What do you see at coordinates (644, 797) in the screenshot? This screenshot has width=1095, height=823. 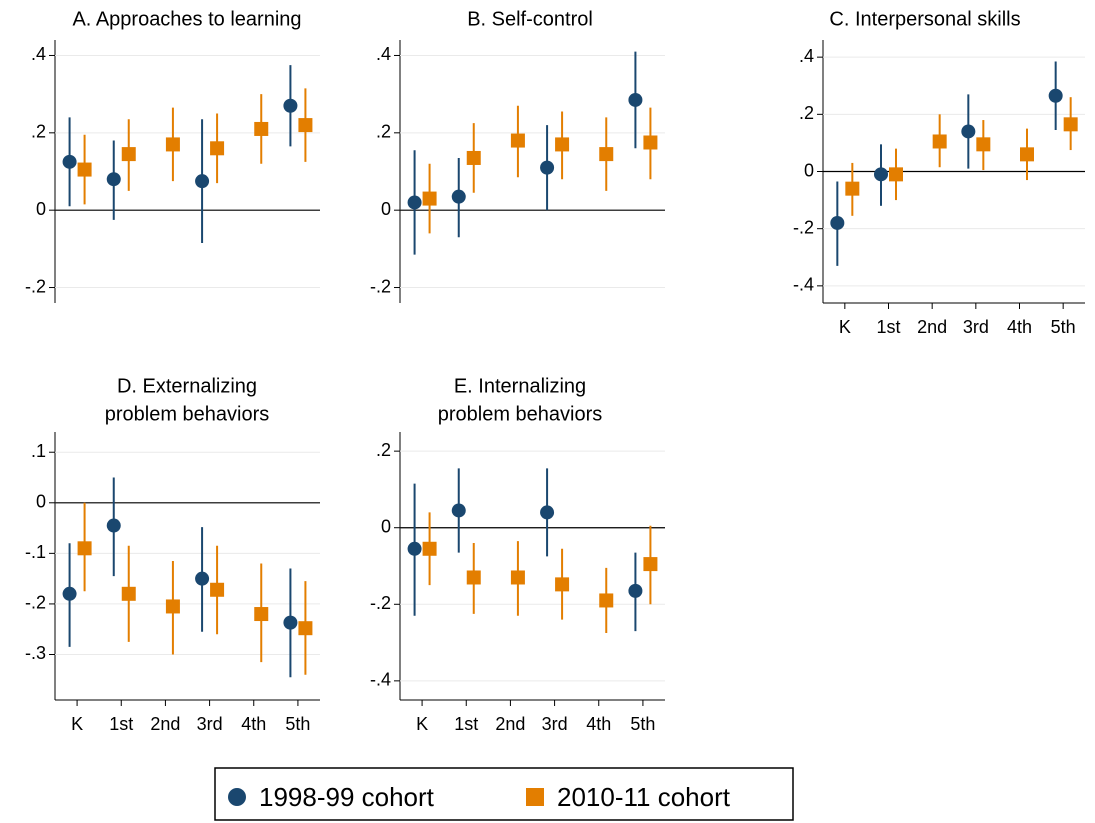 I see `legend-label: 2010-11 cohort` at bounding box center [644, 797].